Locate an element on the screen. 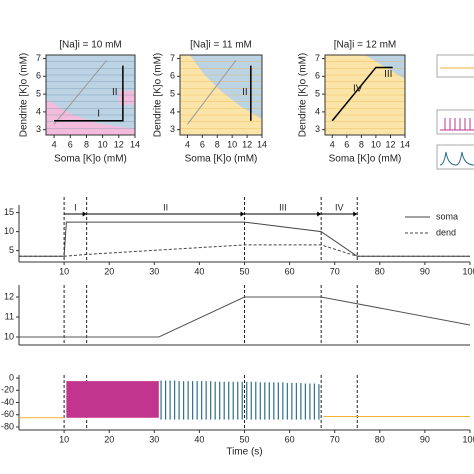 This screenshot has width=474, height=474. phase-label: I is located at coordinates (75, 207).